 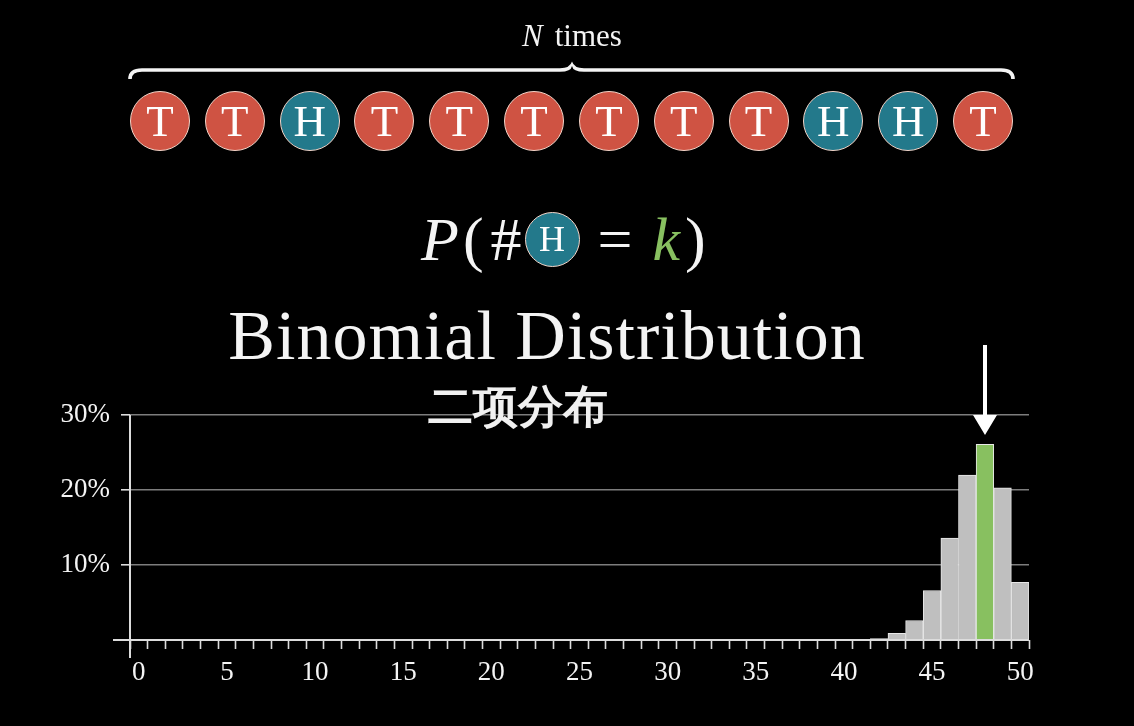 I want to click on x-tick-label: 25, so click(x=579, y=671).